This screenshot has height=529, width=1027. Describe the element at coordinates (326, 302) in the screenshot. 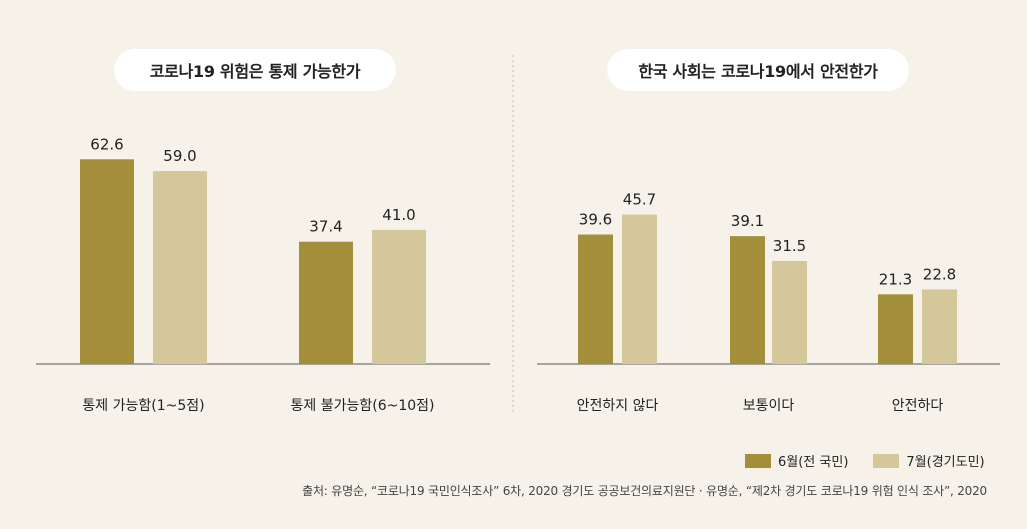

I see `bar-chart0-cat1-series0` at that location.